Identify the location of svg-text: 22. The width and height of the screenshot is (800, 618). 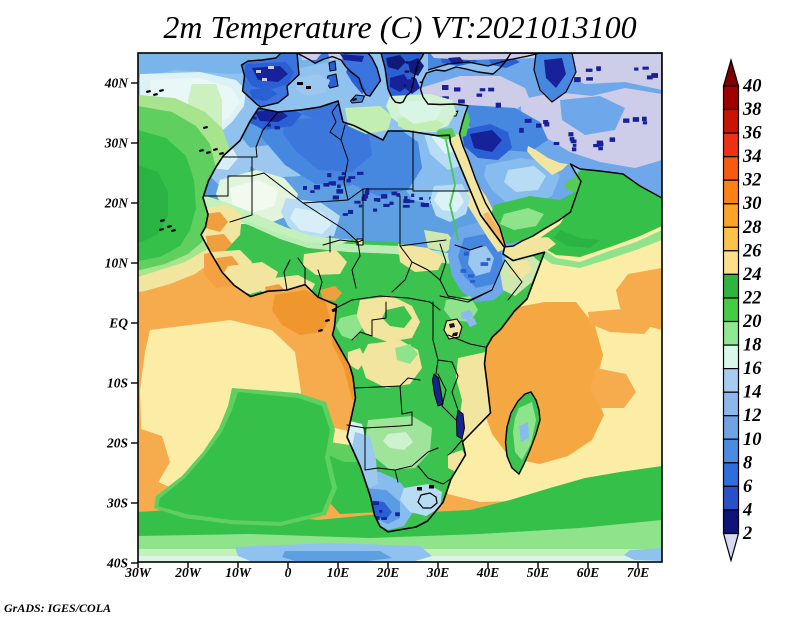
(752, 299).